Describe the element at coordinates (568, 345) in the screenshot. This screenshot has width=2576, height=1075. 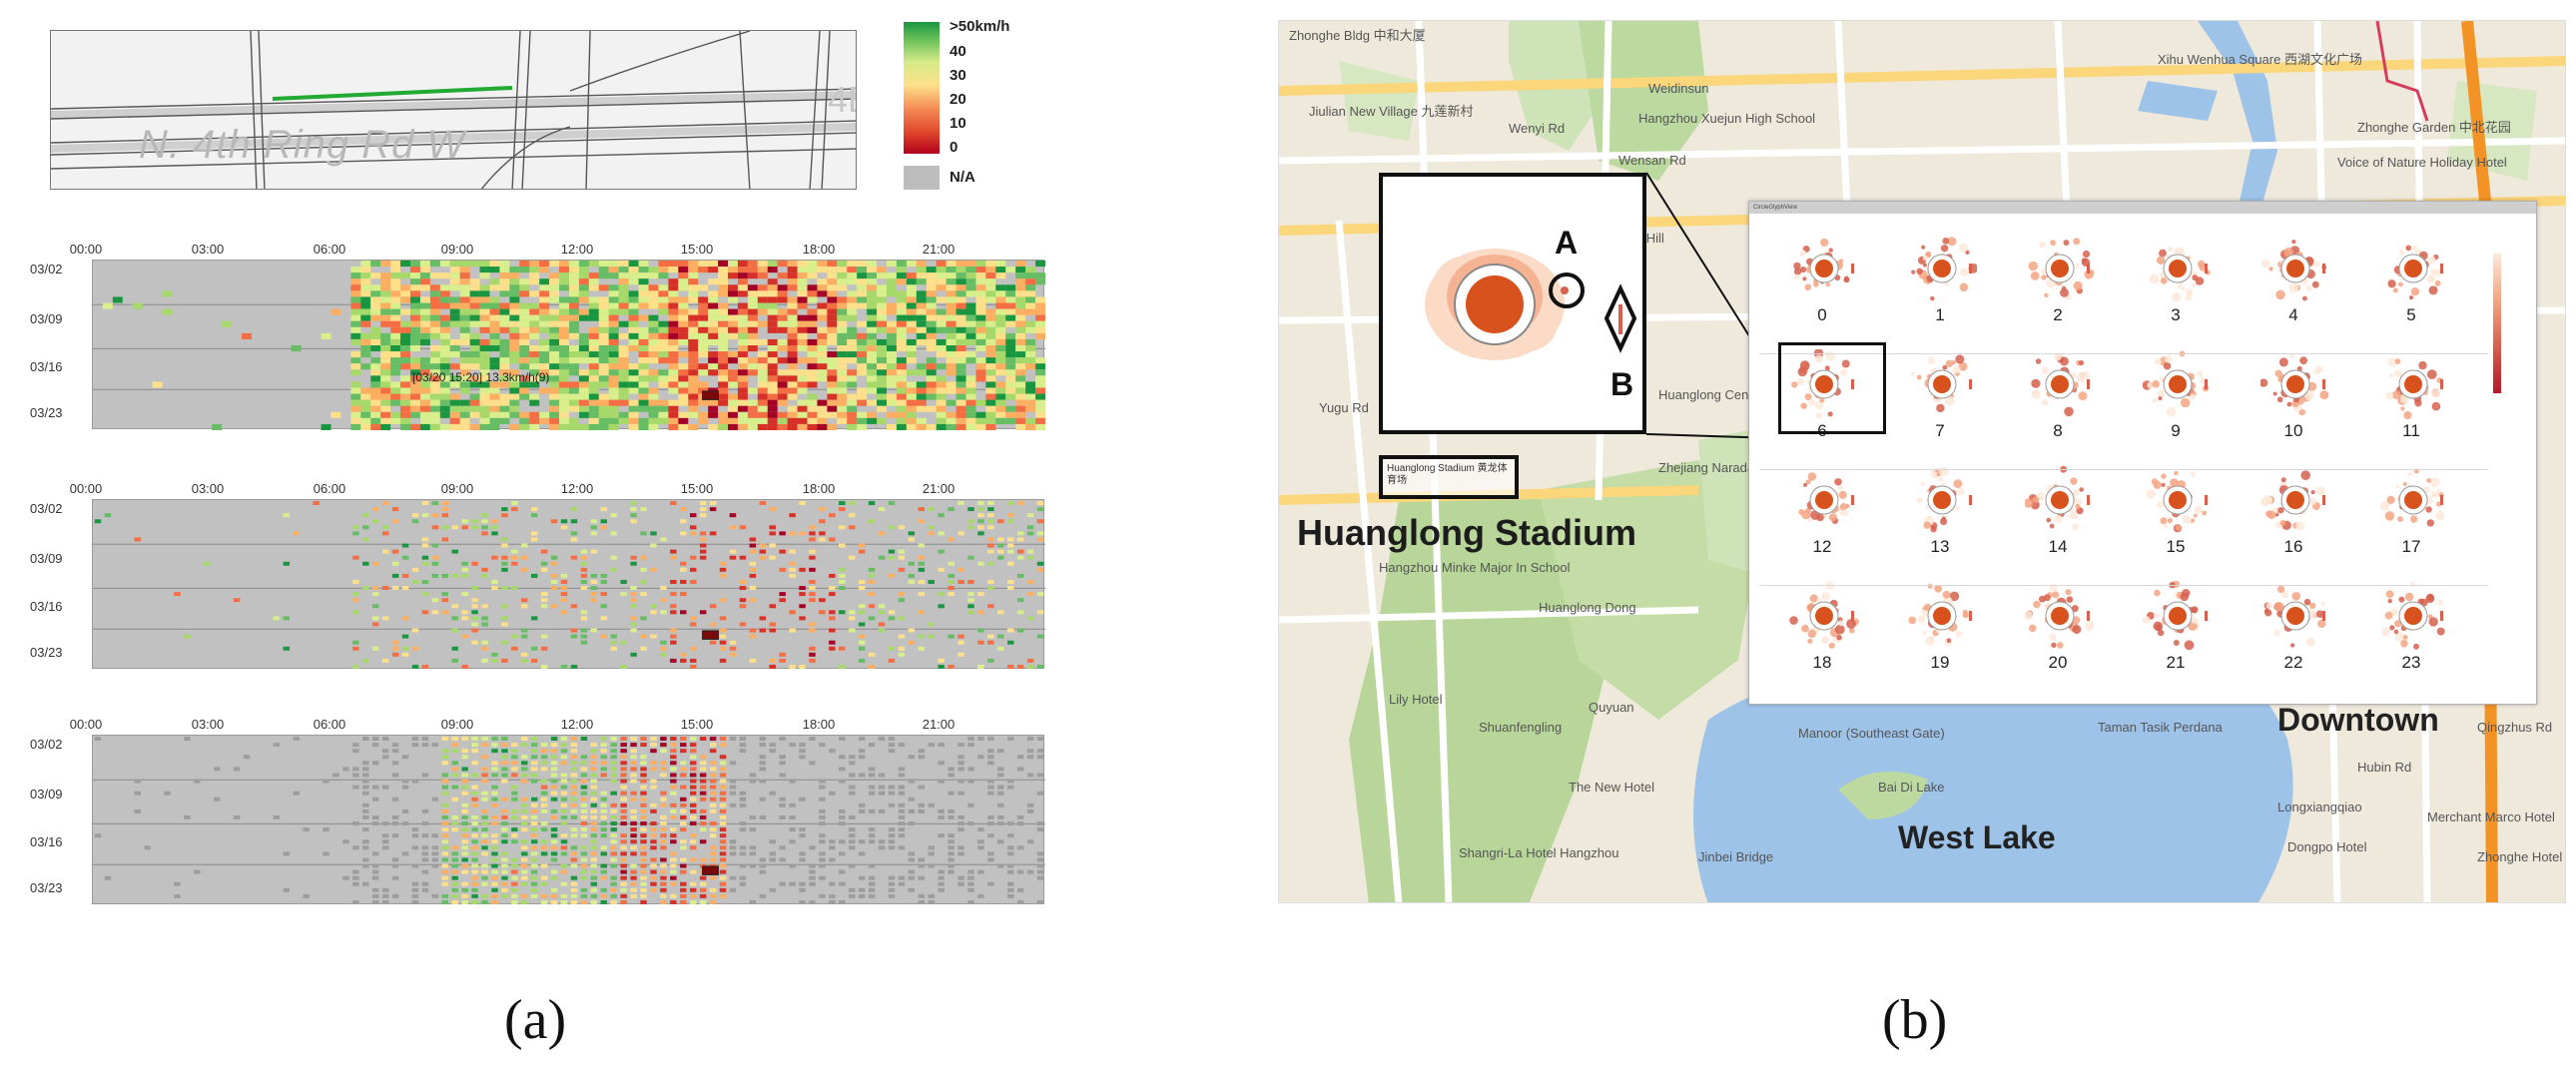
I see `heatmap-cell-area: [03/20 15:20] 13.3km/h(9)` at that location.